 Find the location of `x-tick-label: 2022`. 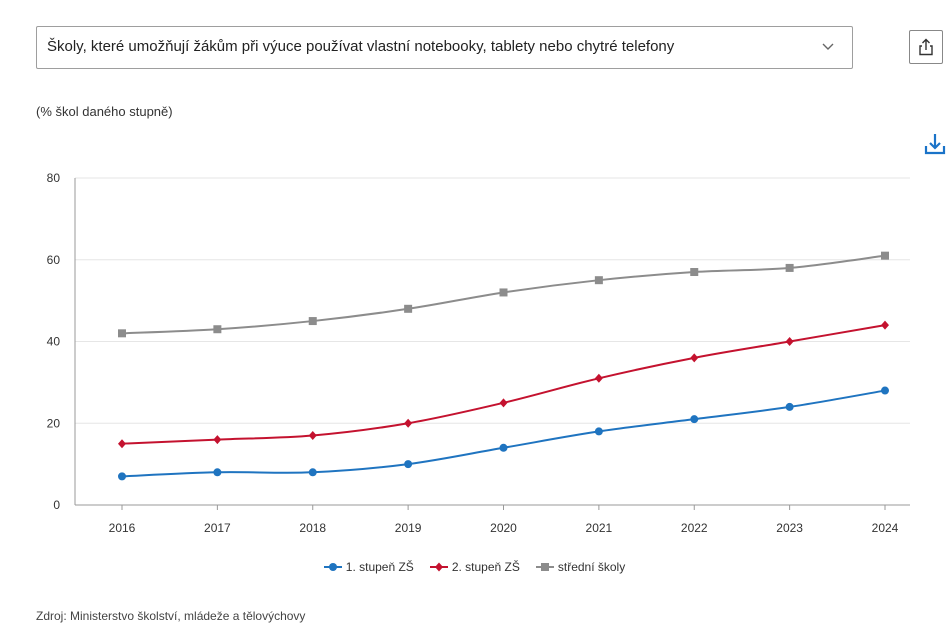

x-tick-label: 2022 is located at coordinates (694, 528).